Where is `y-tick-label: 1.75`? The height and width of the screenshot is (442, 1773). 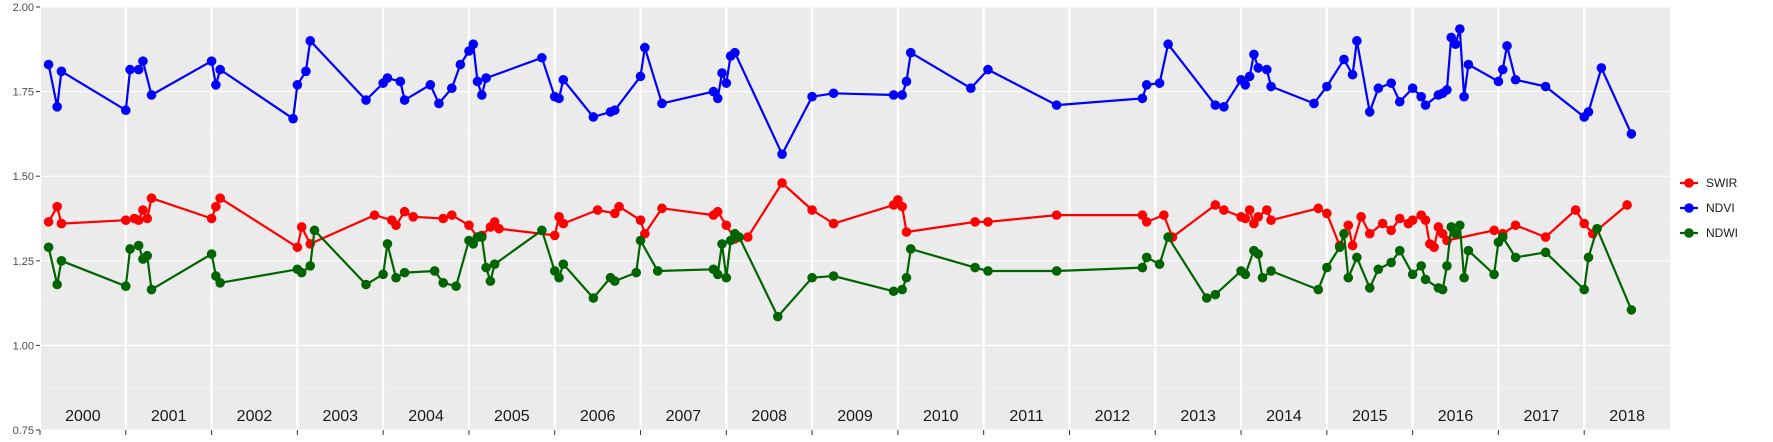
y-tick-label: 1.75 is located at coordinates (23, 93).